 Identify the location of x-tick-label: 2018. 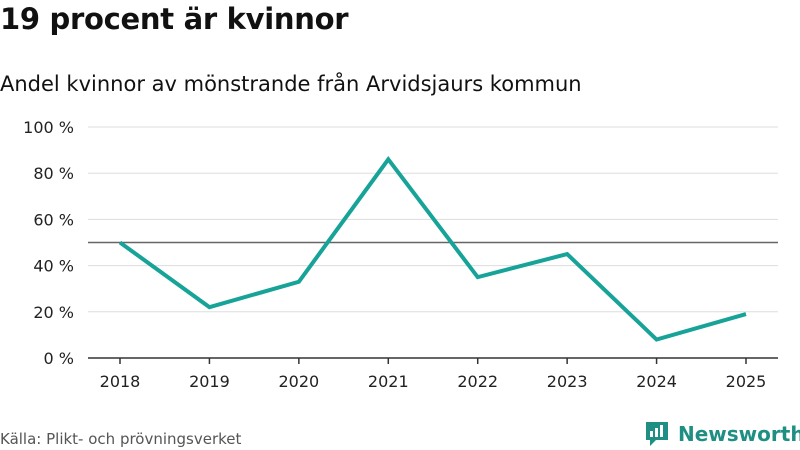
(120, 381).